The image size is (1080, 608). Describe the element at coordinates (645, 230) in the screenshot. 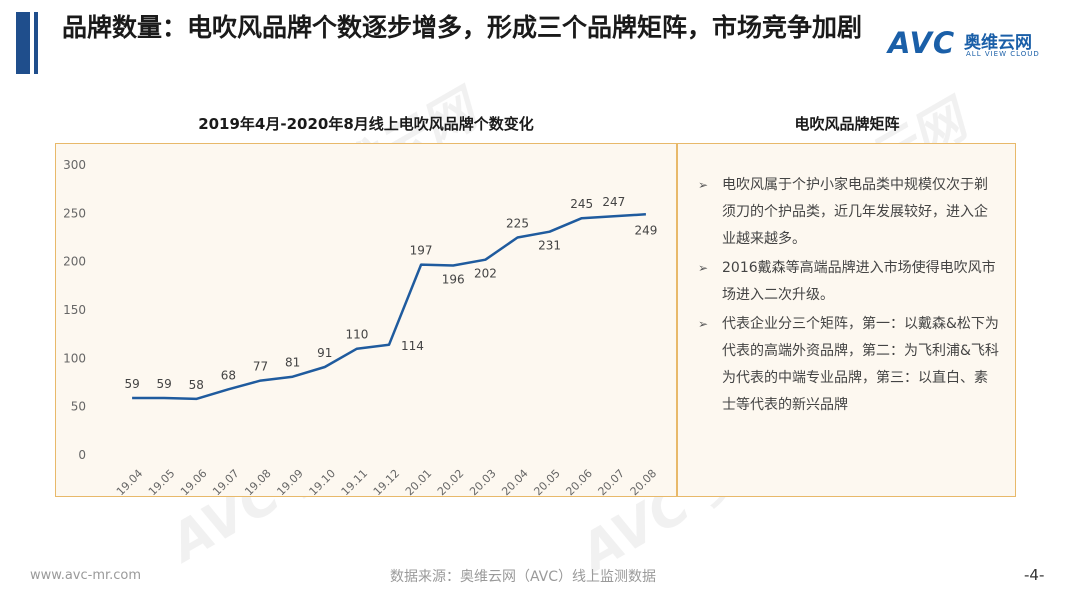

I see `data-label: 249` at that location.